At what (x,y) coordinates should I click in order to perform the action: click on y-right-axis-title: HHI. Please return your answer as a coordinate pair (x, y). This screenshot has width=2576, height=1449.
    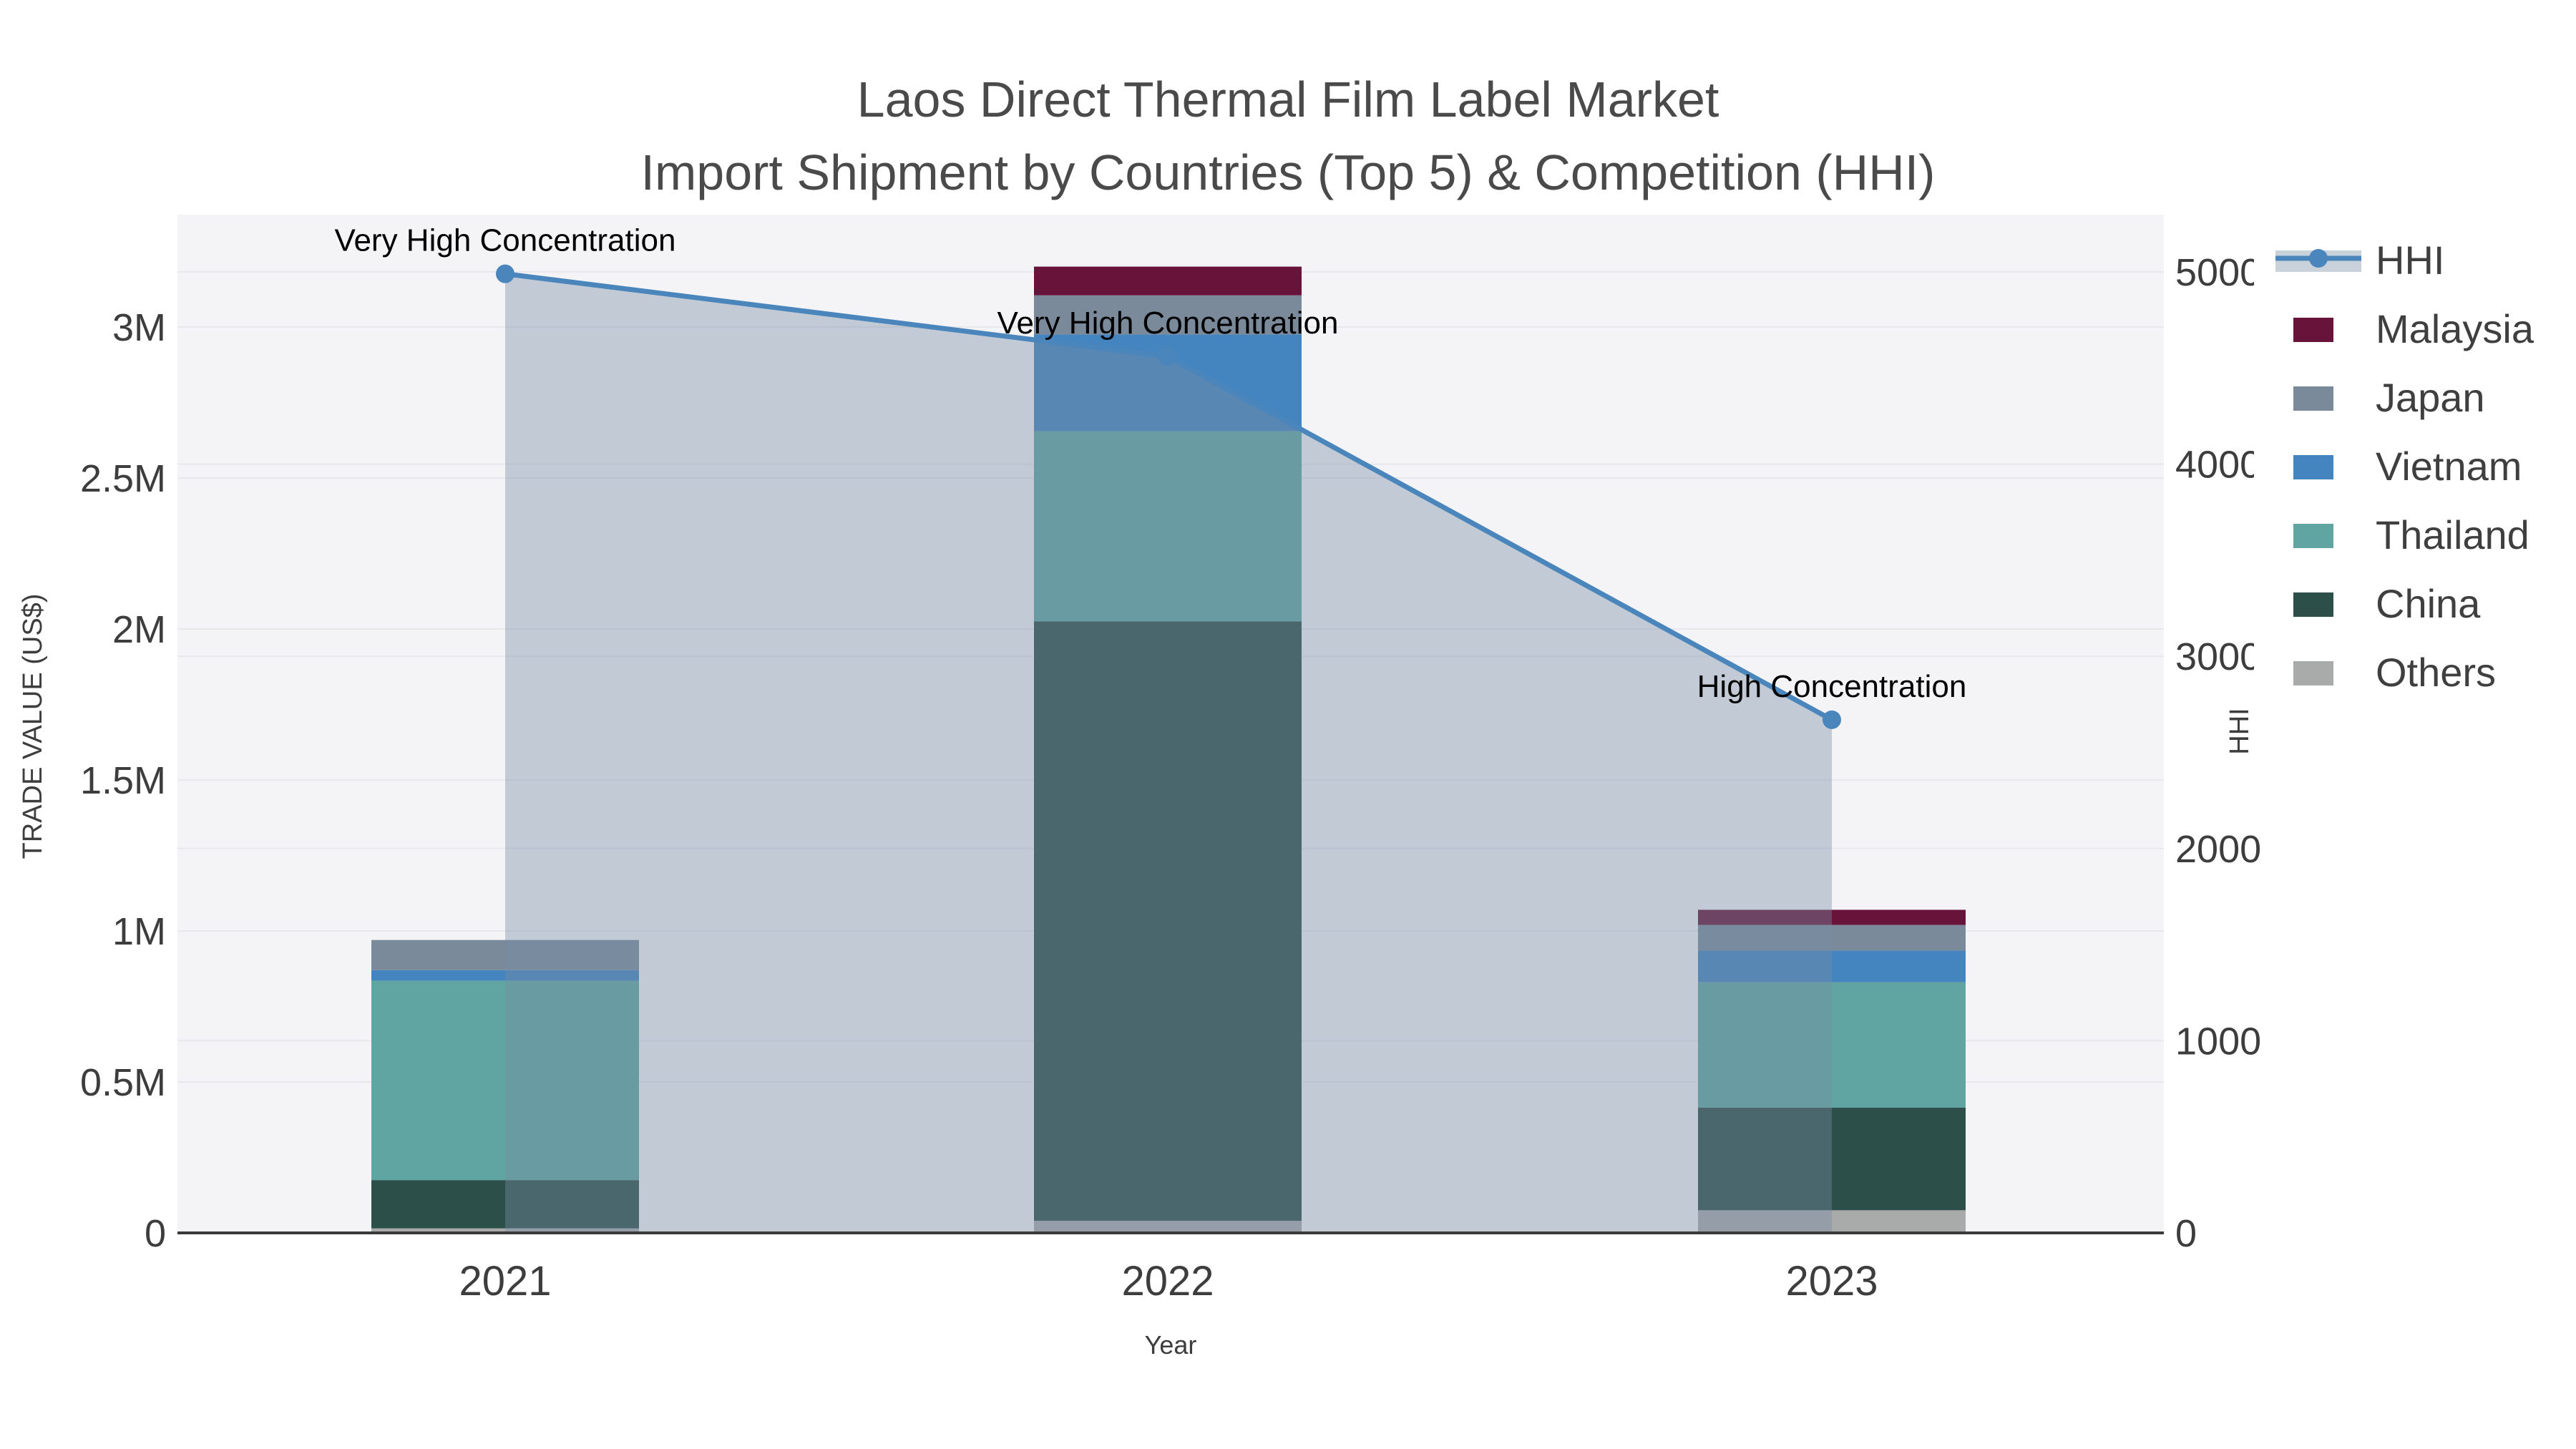
    Looking at the image, I should click on (2240, 731).